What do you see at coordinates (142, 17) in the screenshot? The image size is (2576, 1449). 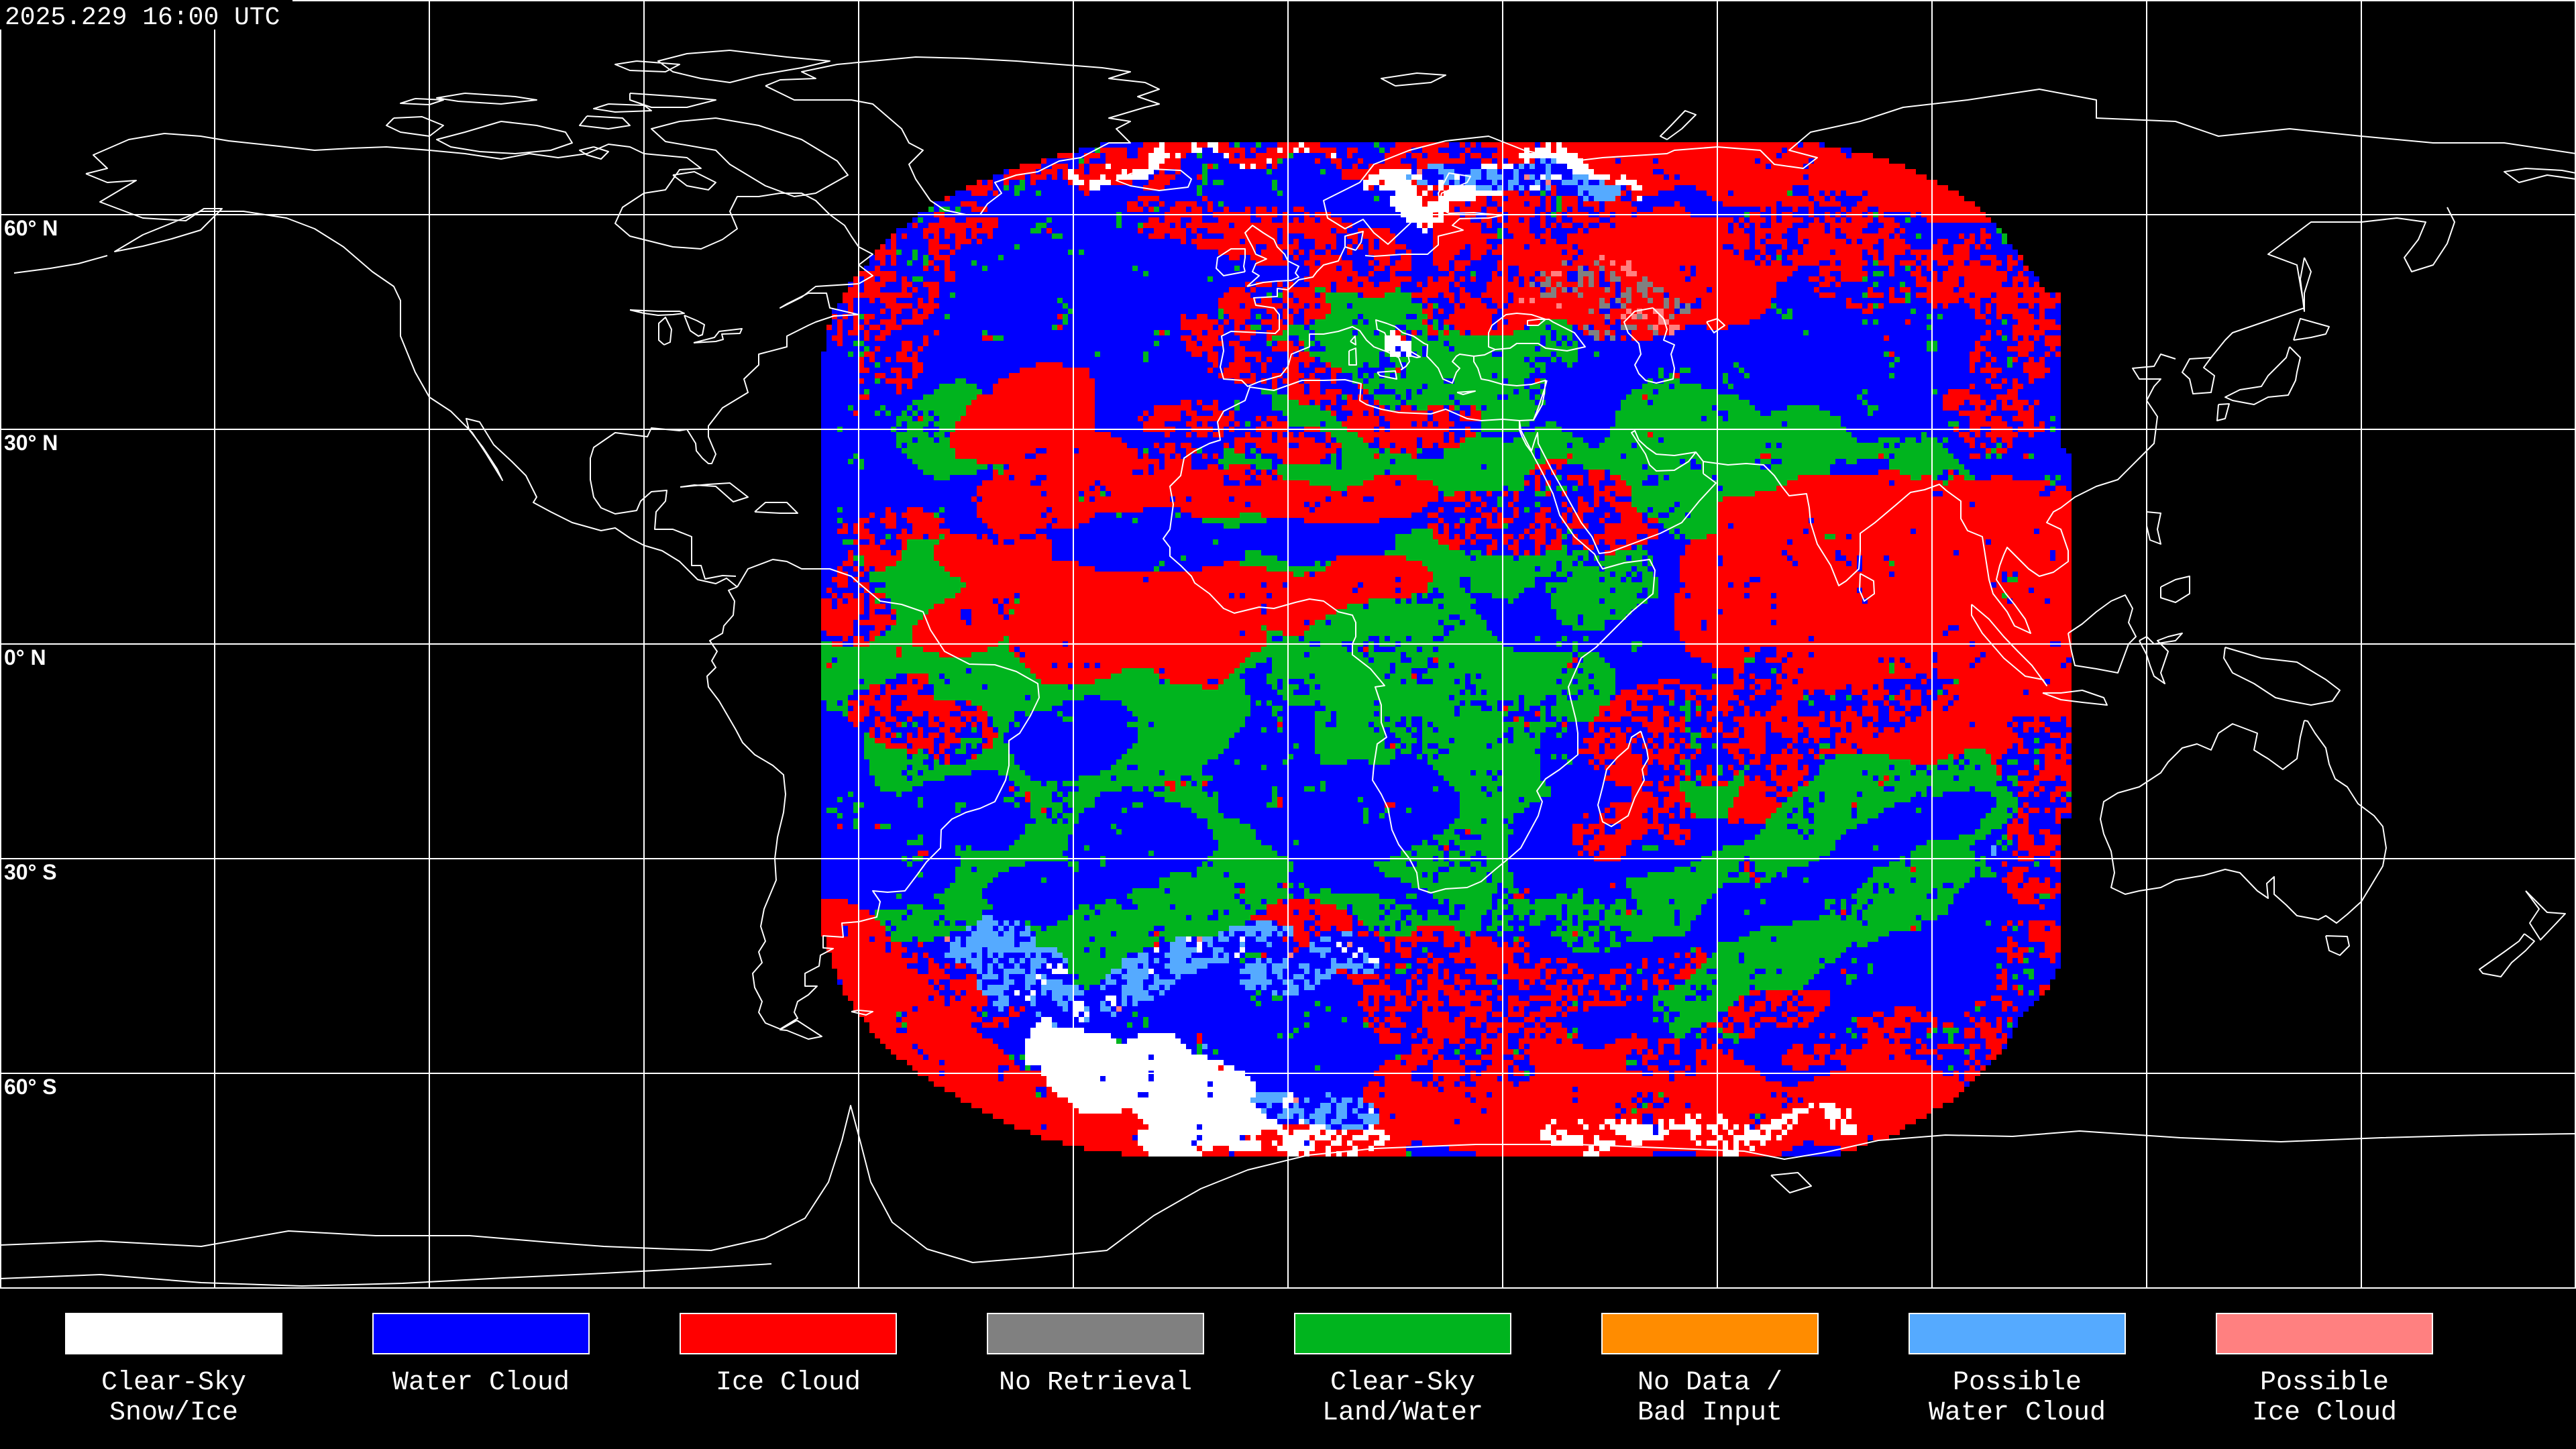 I see `svg-text: 2025.229 16:00 UTC` at bounding box center [142, 17].